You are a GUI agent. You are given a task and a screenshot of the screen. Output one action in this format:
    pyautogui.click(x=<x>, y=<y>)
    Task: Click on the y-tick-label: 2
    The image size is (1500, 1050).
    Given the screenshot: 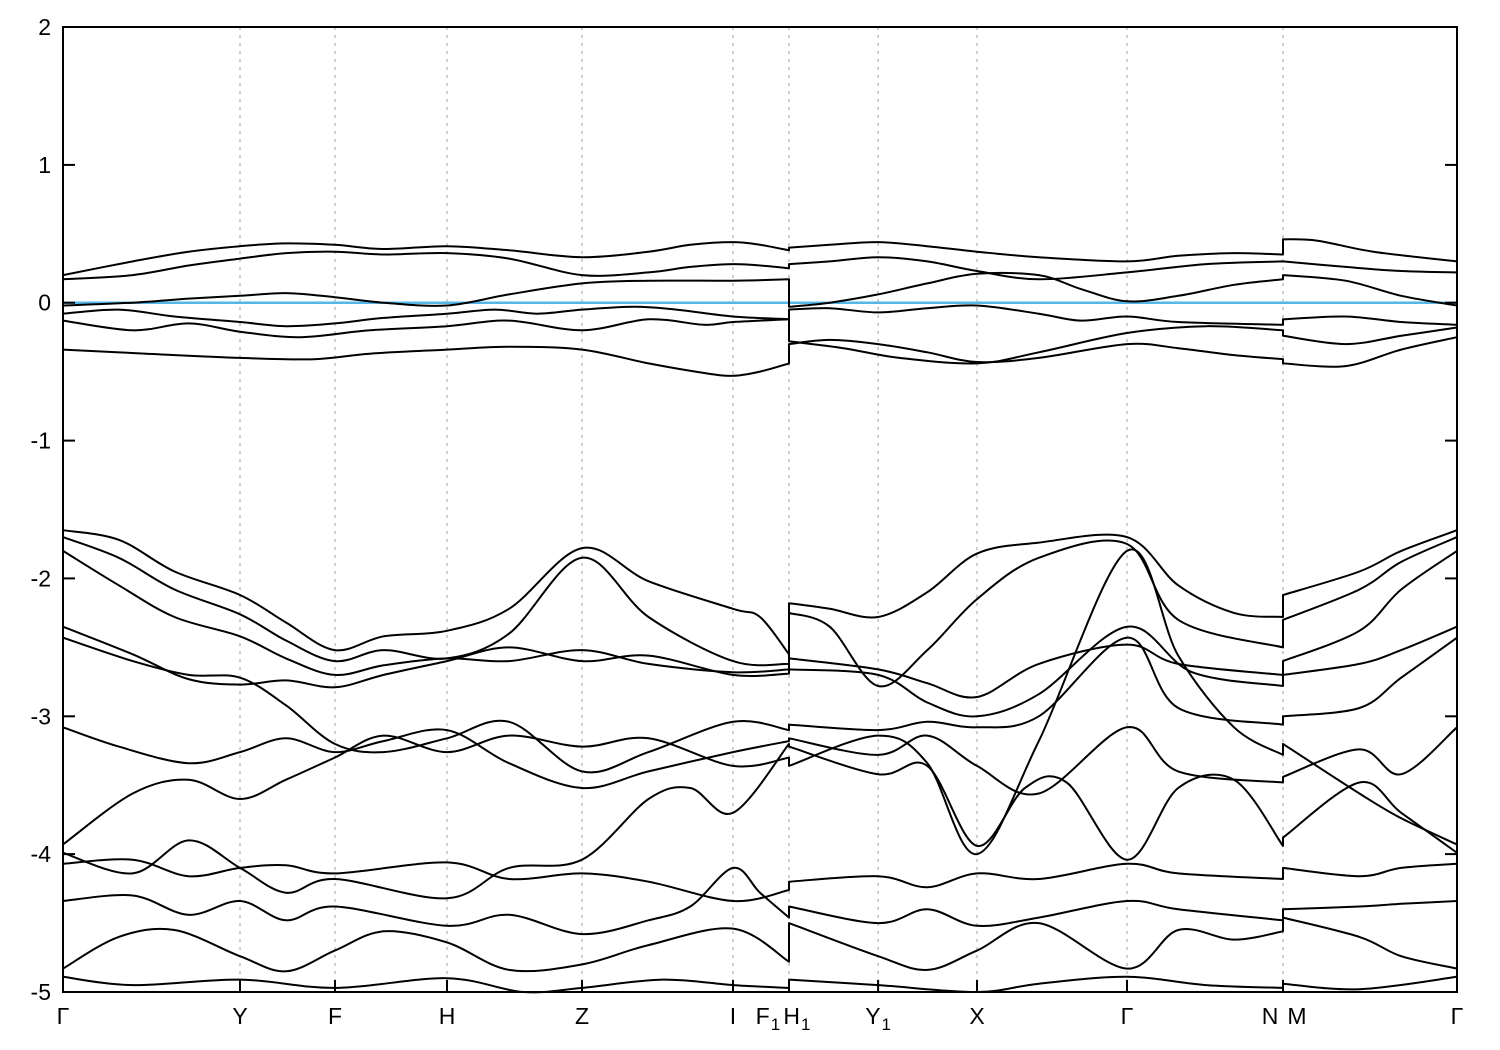 What is the action you would take?
    pyautogui.click(x=44, y=27)
    